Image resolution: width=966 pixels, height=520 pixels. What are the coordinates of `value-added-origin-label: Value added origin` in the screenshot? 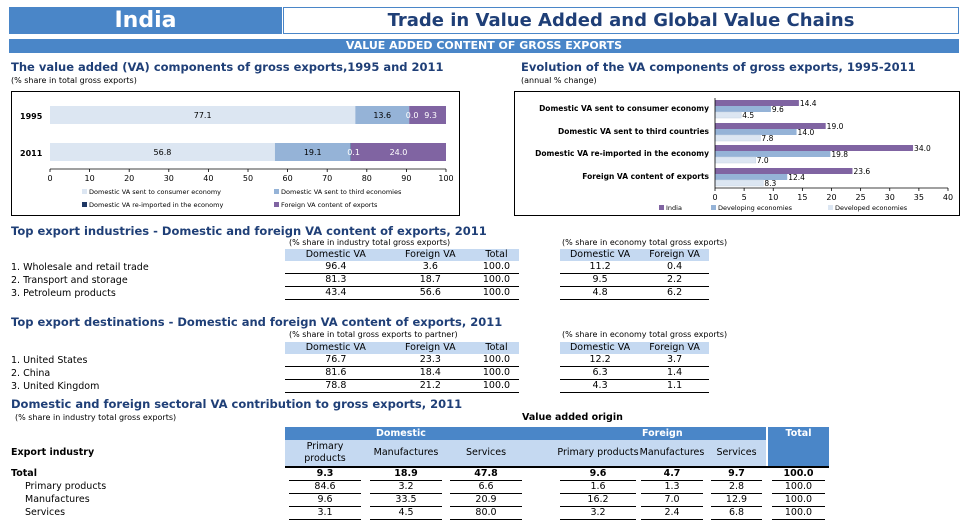 It's located at (572, 417).